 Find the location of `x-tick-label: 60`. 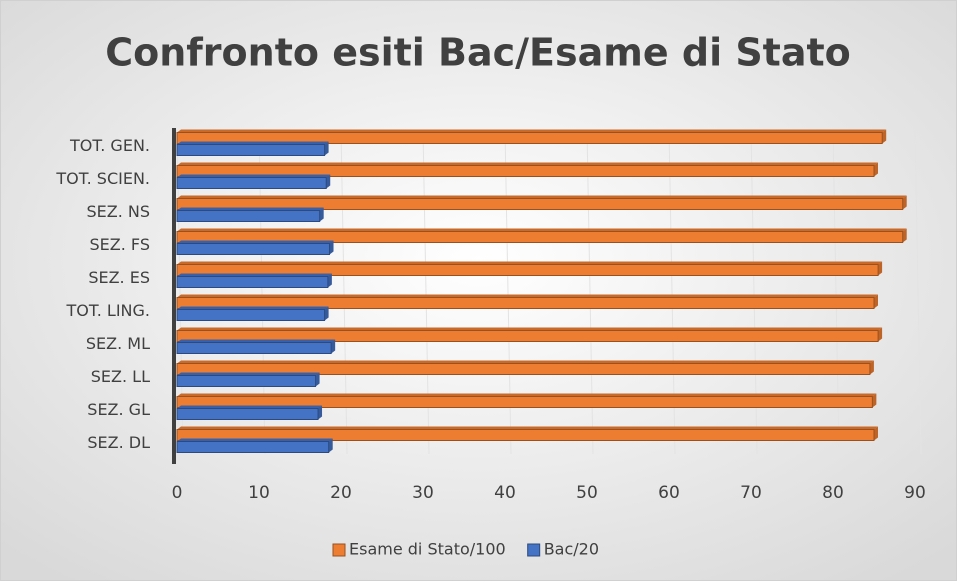

x-tick-label: 60 is located at coordinates (669, 493).